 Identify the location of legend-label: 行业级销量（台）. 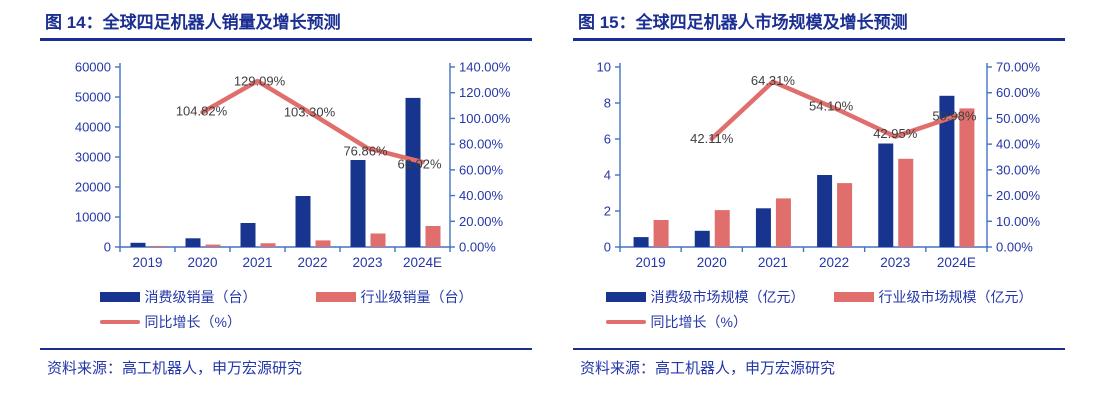
(416, 296).